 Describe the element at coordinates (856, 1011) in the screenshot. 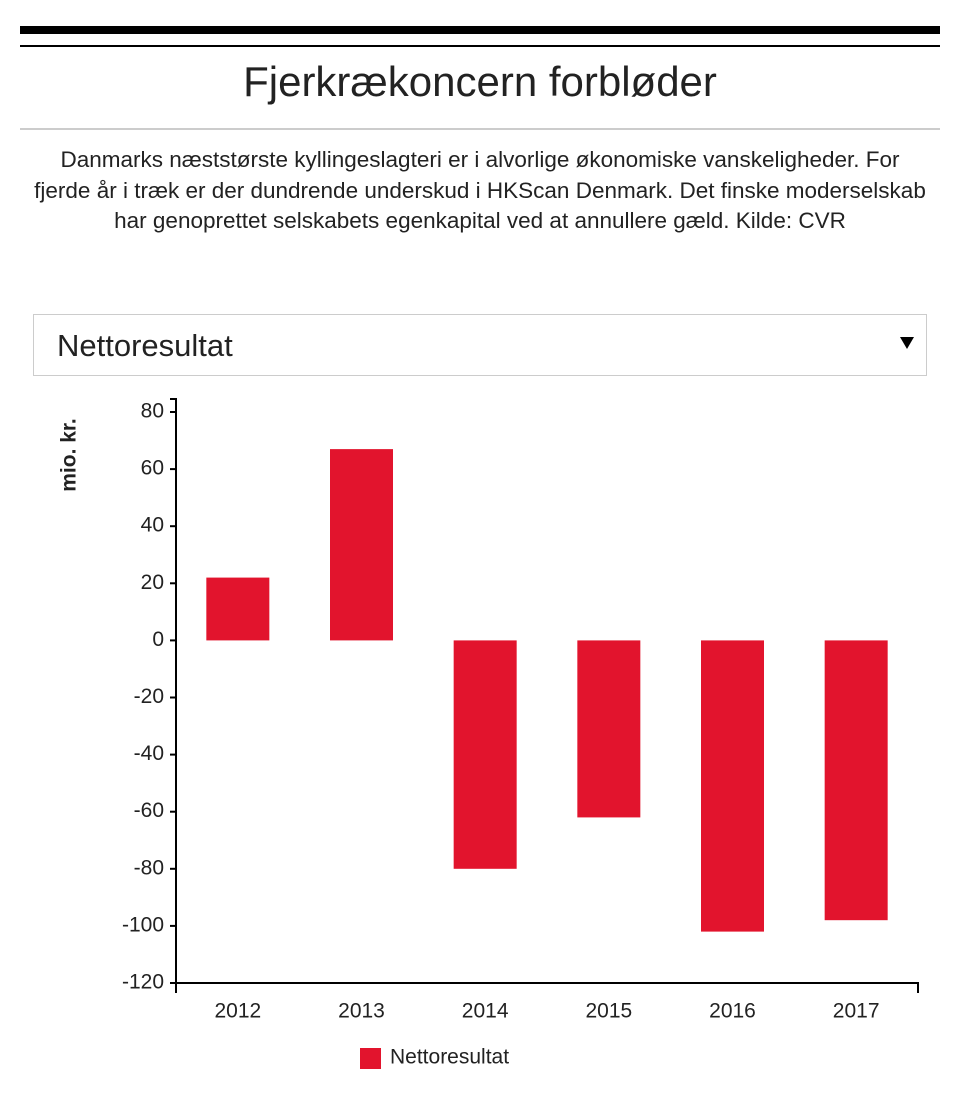

I see `x-tick-label: 2017` at that location.